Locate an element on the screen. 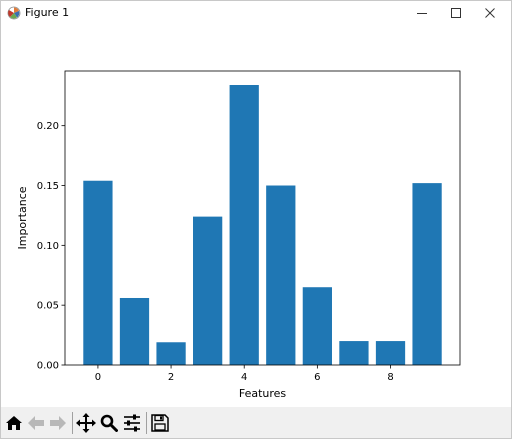  save-floppy-icon is located at coordinates (160, 423).